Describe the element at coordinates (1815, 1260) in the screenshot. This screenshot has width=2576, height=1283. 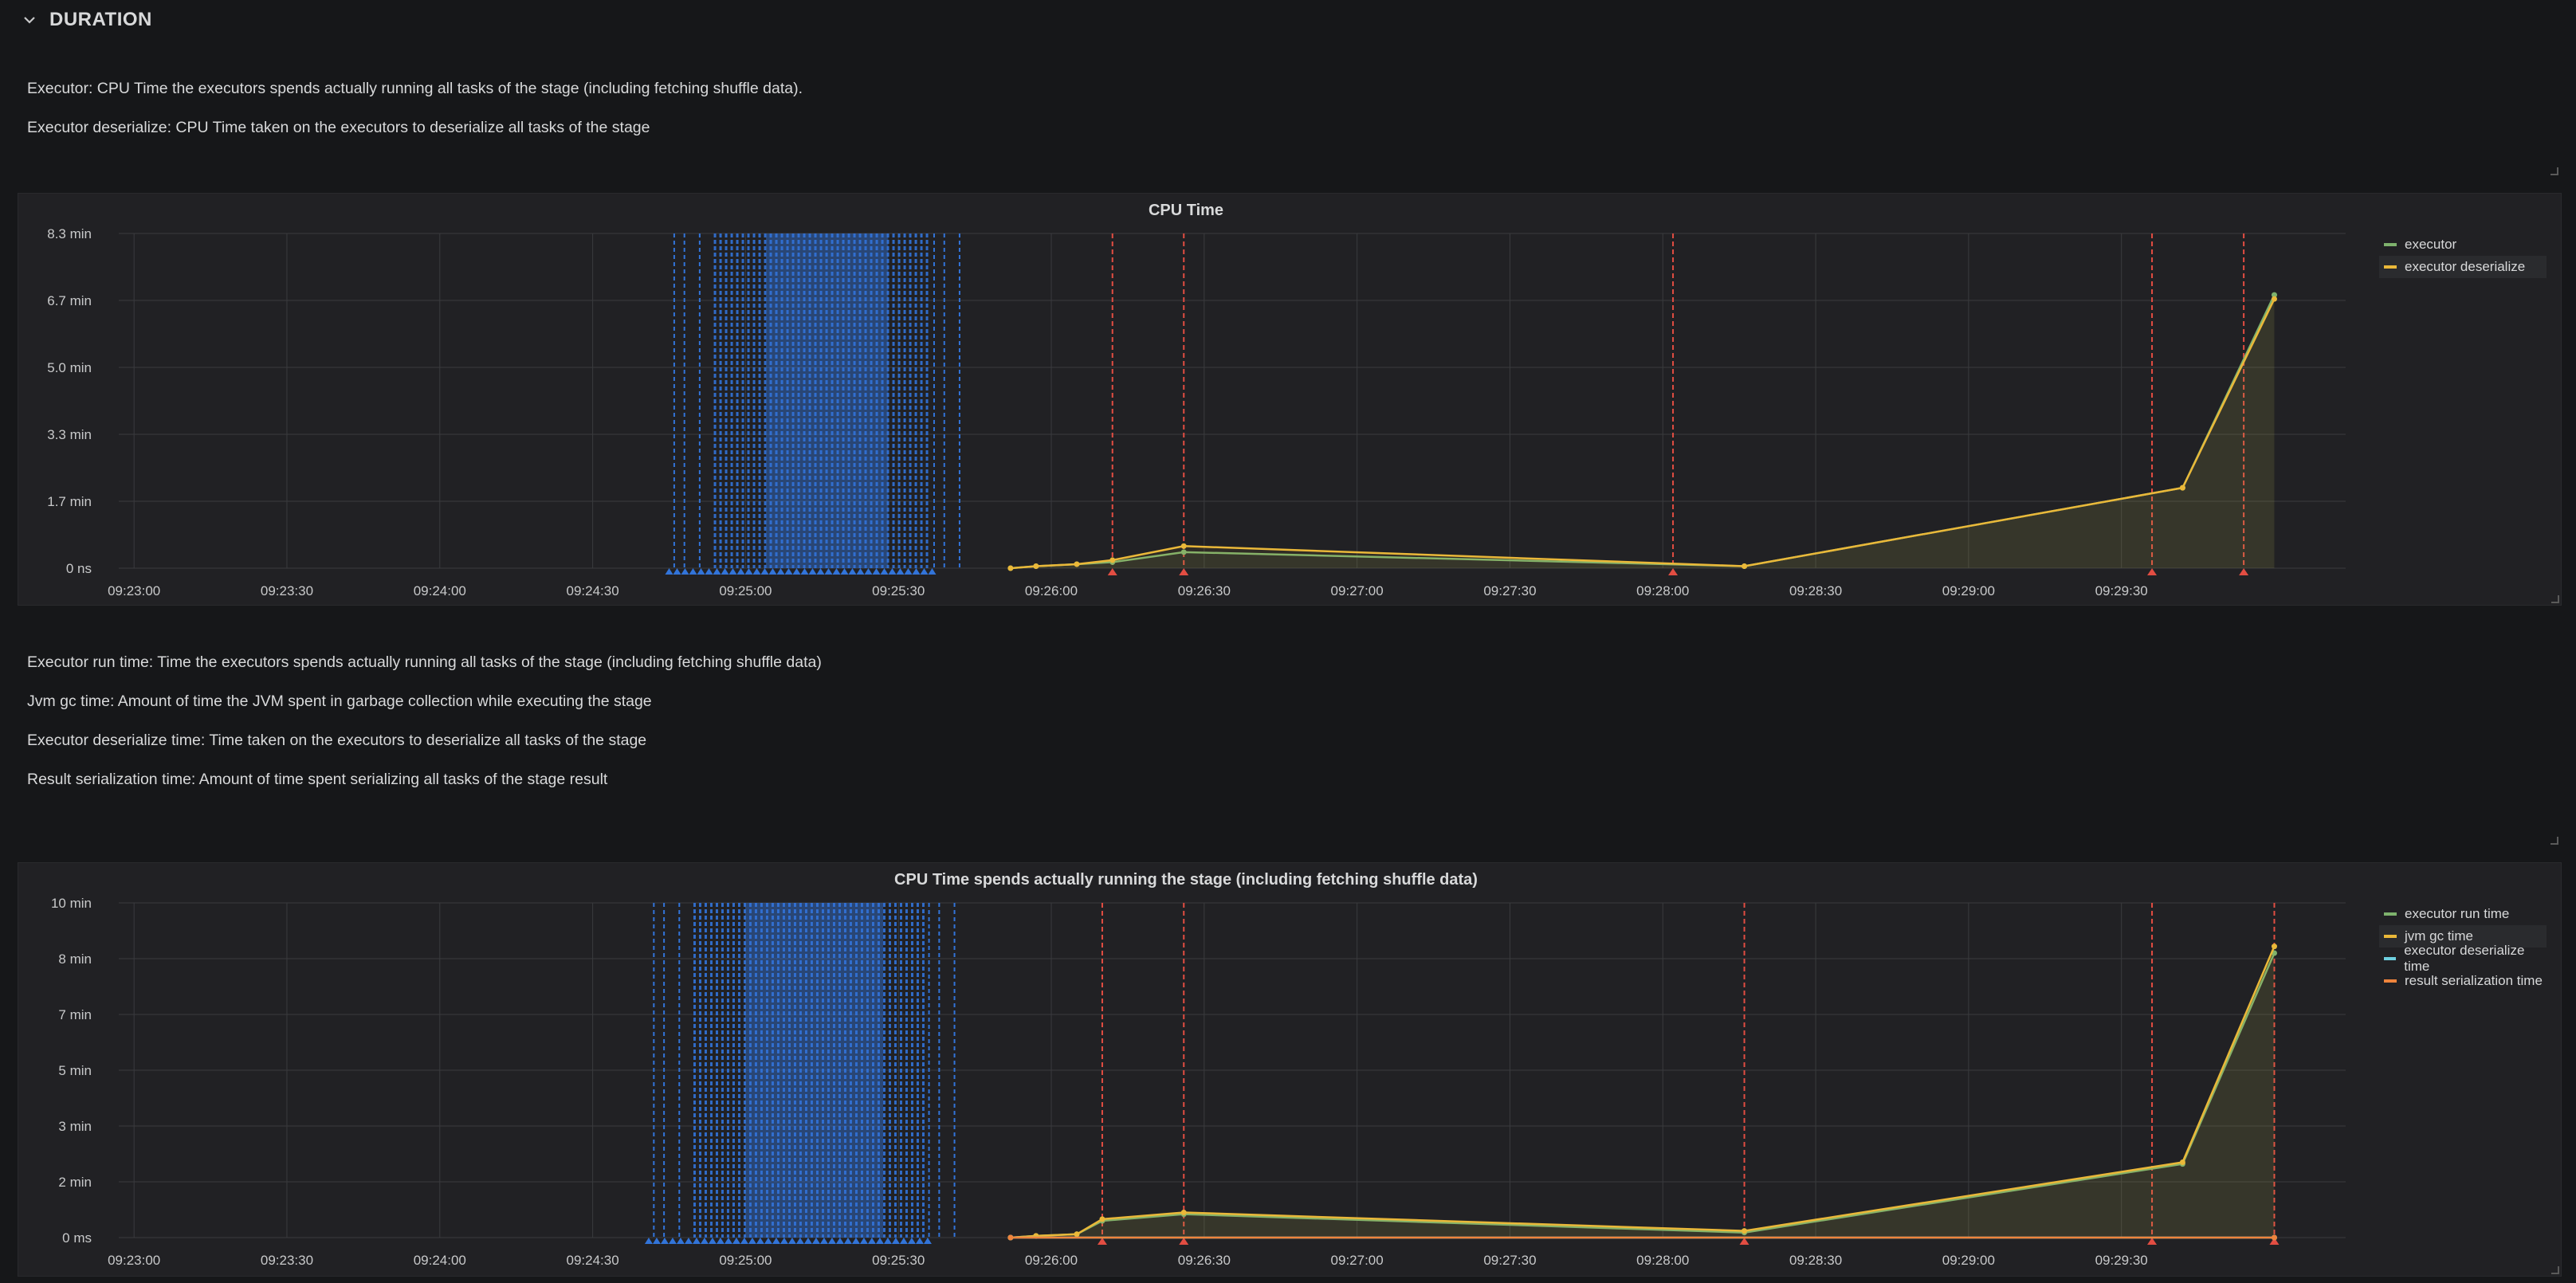
I see `x-tick-label: 09:28:30` at that location.